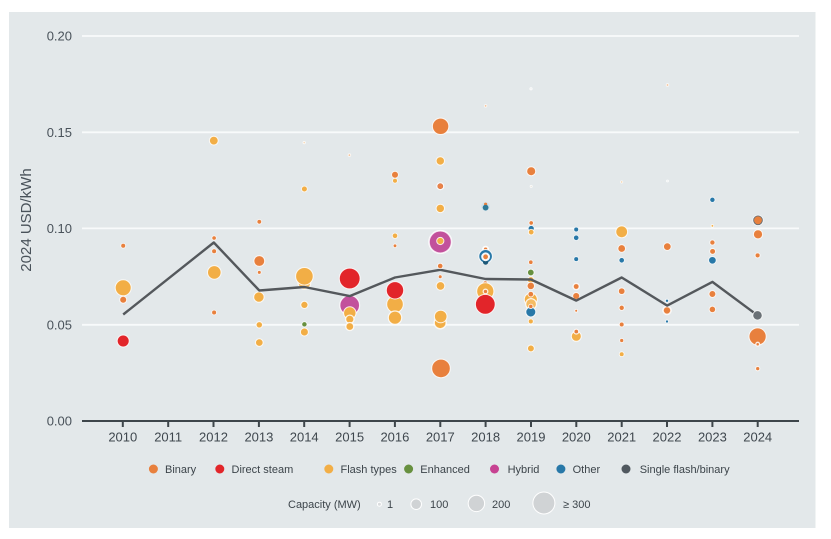 The width and height of the screenshot is (831, 539). Describe the element at coordinates (349, 437) in the screenshot. I see `svg-text: 2015` at that location.